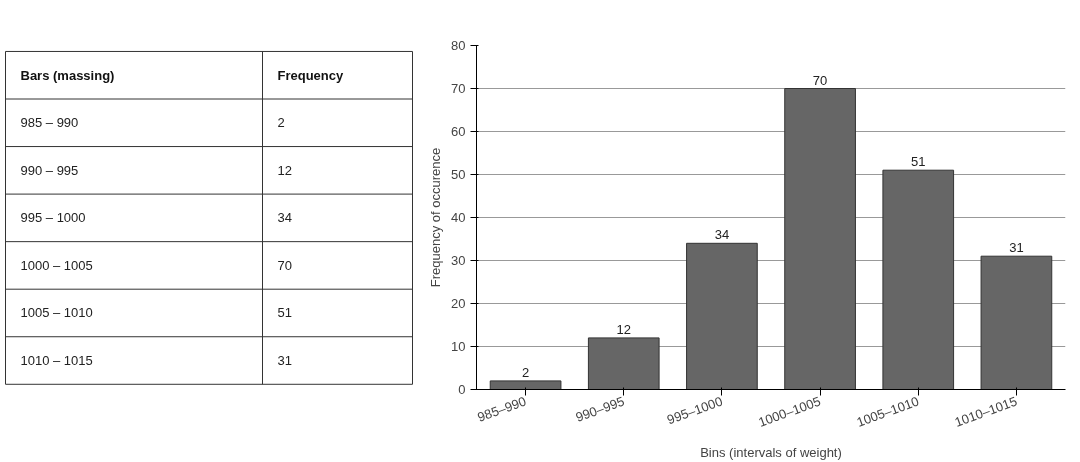 The width and height of the screenshot is (1080, 462). What do you see at coordinates (458, 303) in the screenshot?
I see `y-tick-label: 20` at bounding box center [458, 303].